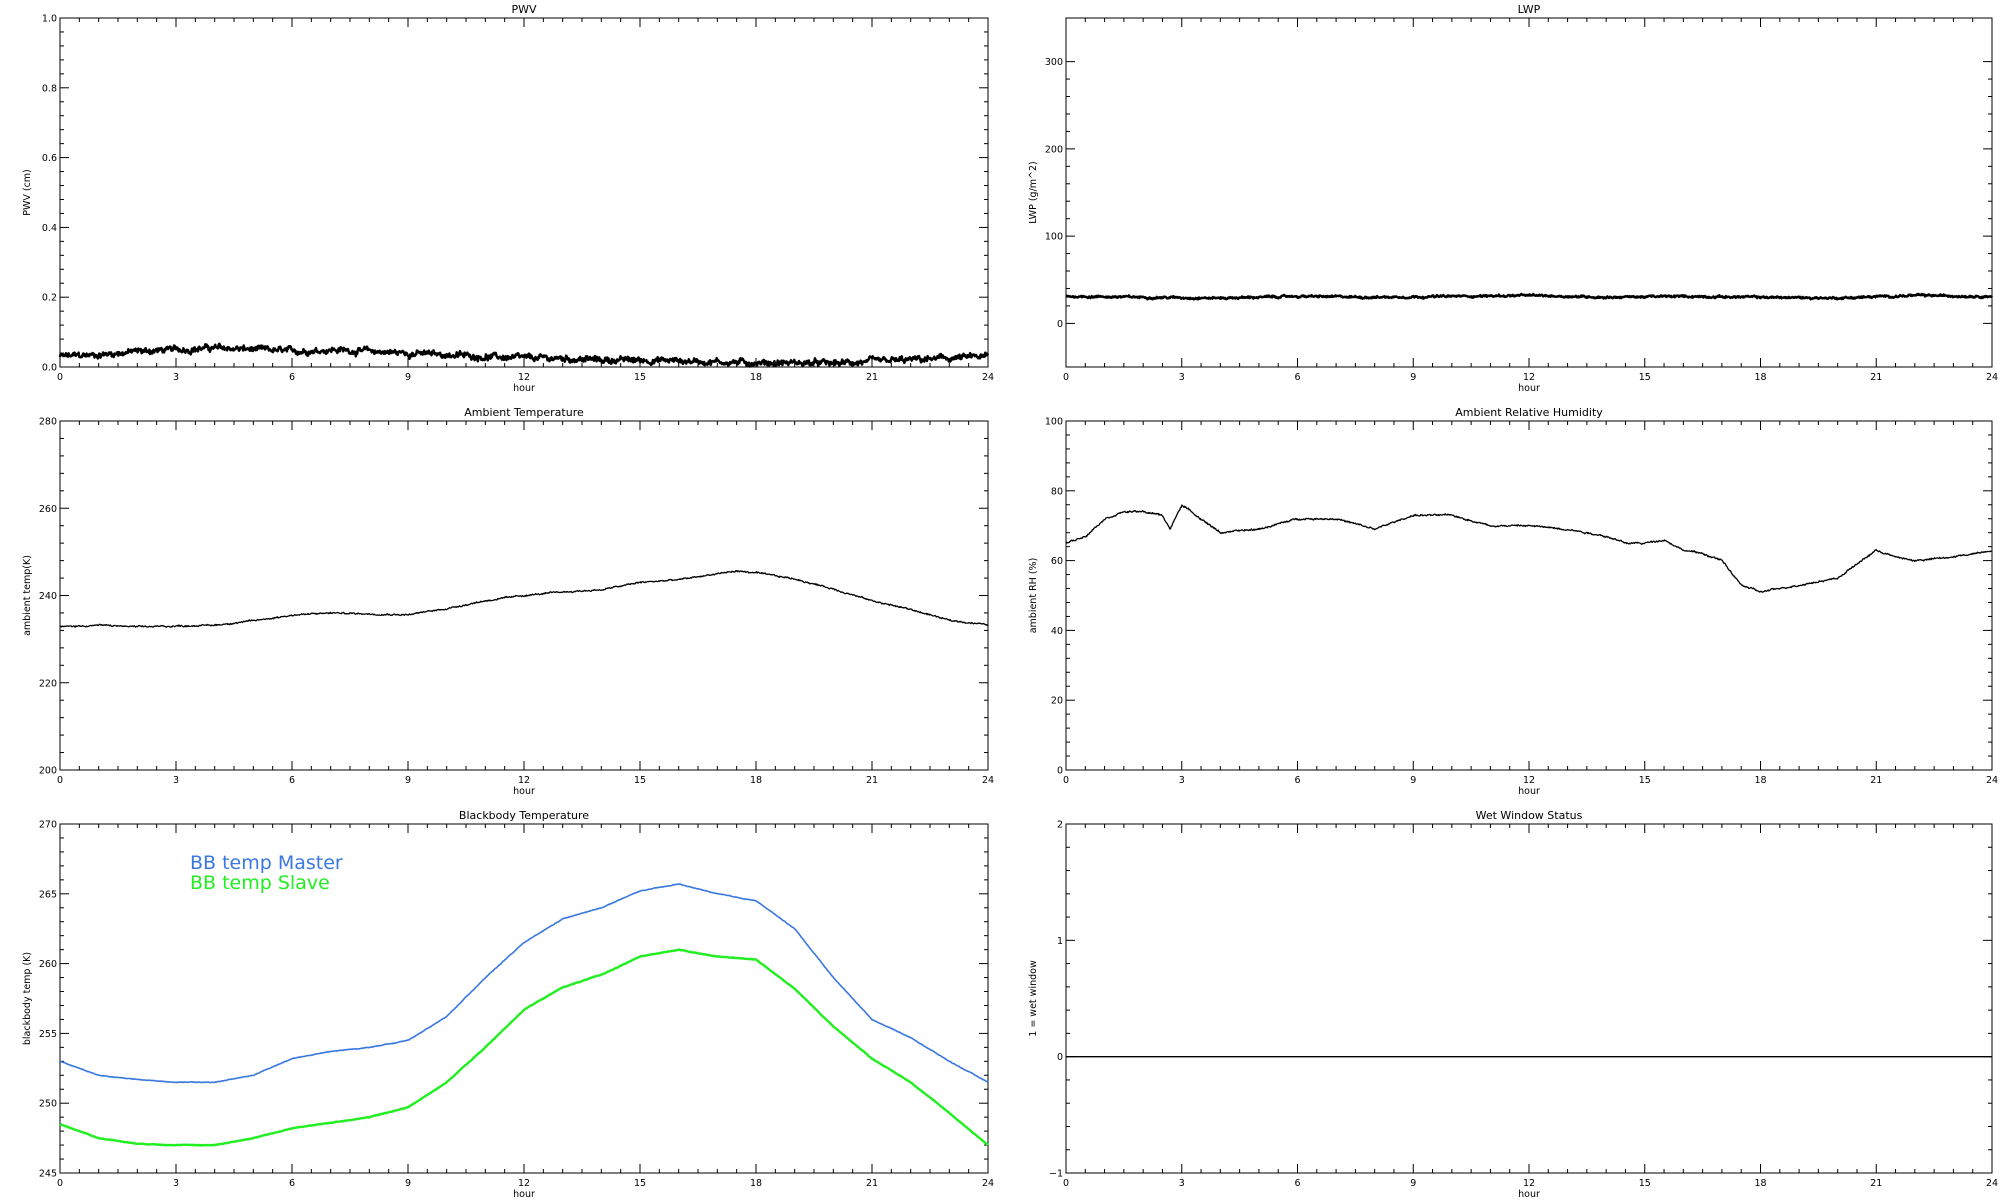 This screenshot has height=1200, width=2000. I want to click on y-axis-label: PWV (cm), so click(27, 192).